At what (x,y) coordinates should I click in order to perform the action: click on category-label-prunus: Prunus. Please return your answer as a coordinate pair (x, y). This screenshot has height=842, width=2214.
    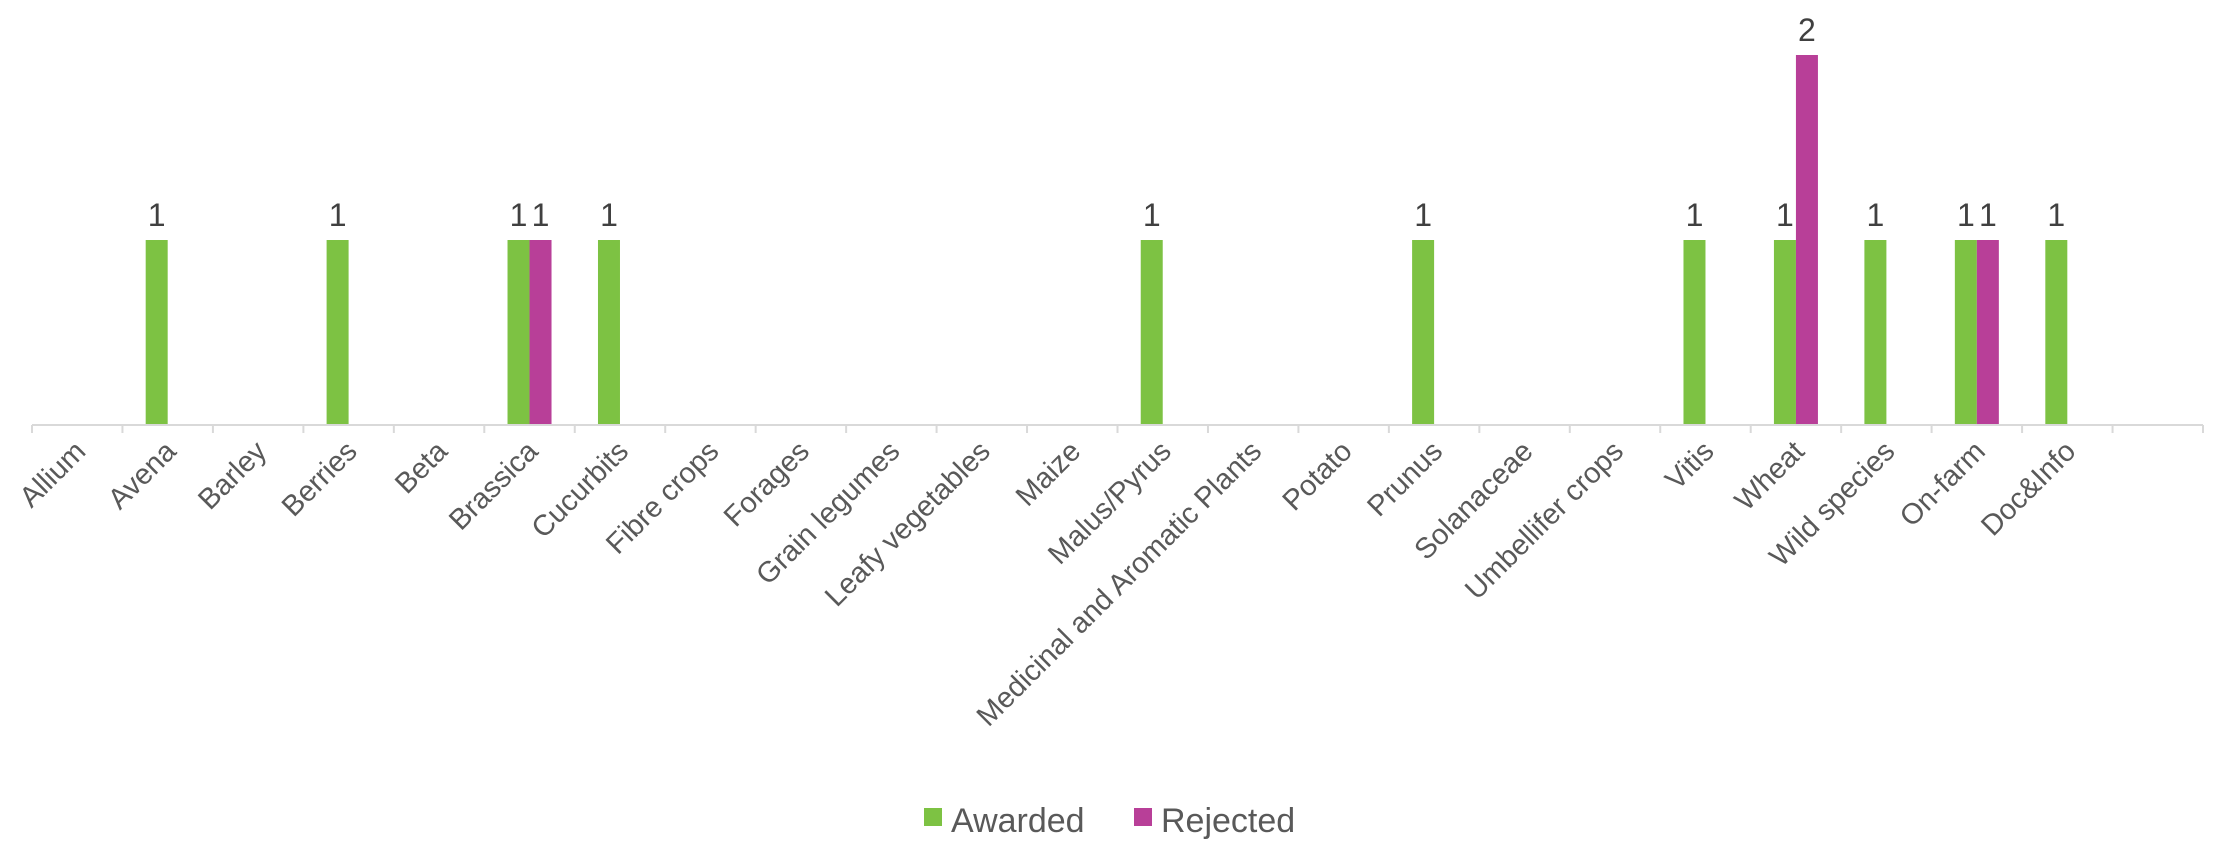
    Looking at the image, I should click on (1405, 479).